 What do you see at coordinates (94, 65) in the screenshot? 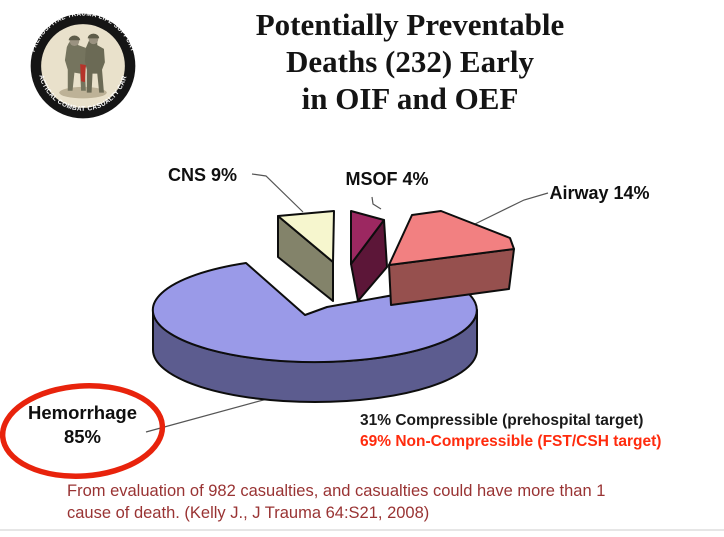
I see `soldier-right` at bounding box center [94, 65].